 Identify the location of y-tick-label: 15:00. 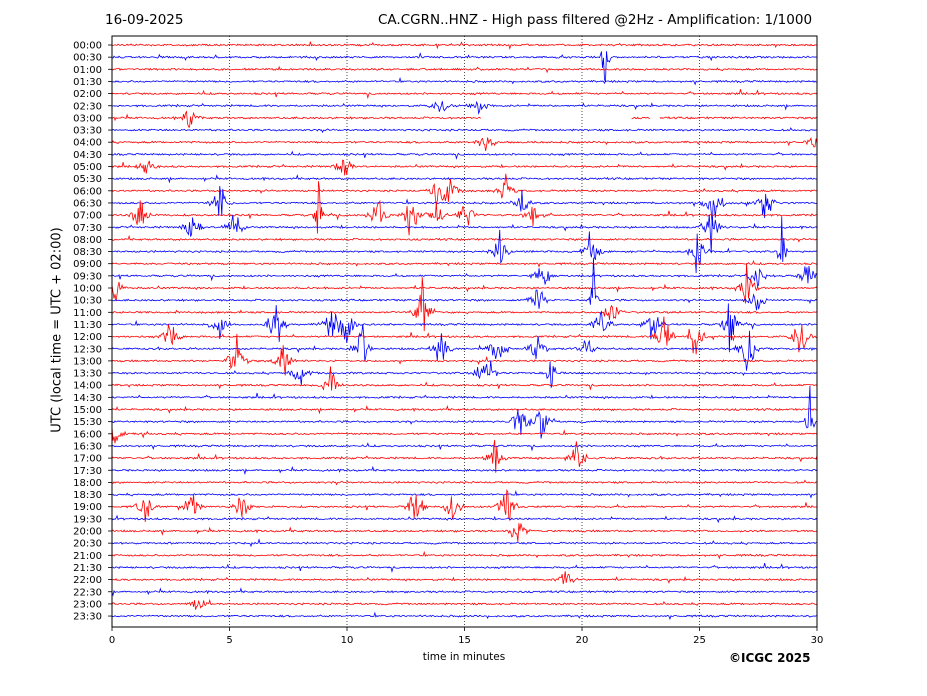
(87, 410).